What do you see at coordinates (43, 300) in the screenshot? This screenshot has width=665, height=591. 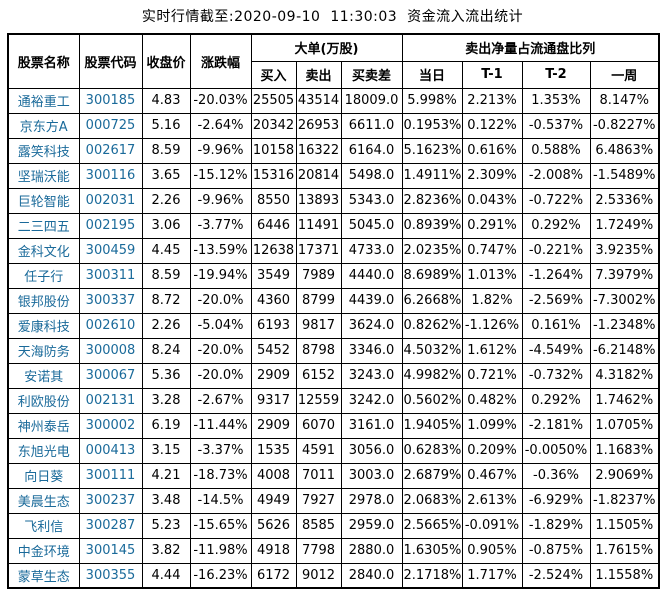 I see `stock-name-cell: 银邦股份` at bounding box center [43, 300].